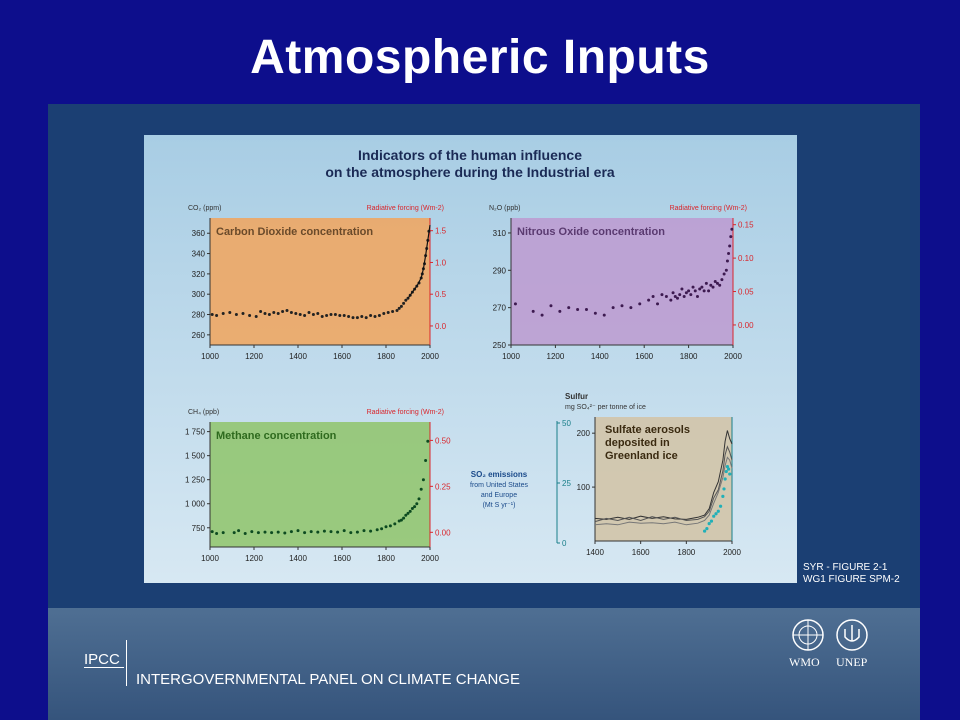 The image size is (960, 720). Describe the element at coordinates (443, 486) in the screenshot. I see `y2-tick-label: 0.25` at that location.